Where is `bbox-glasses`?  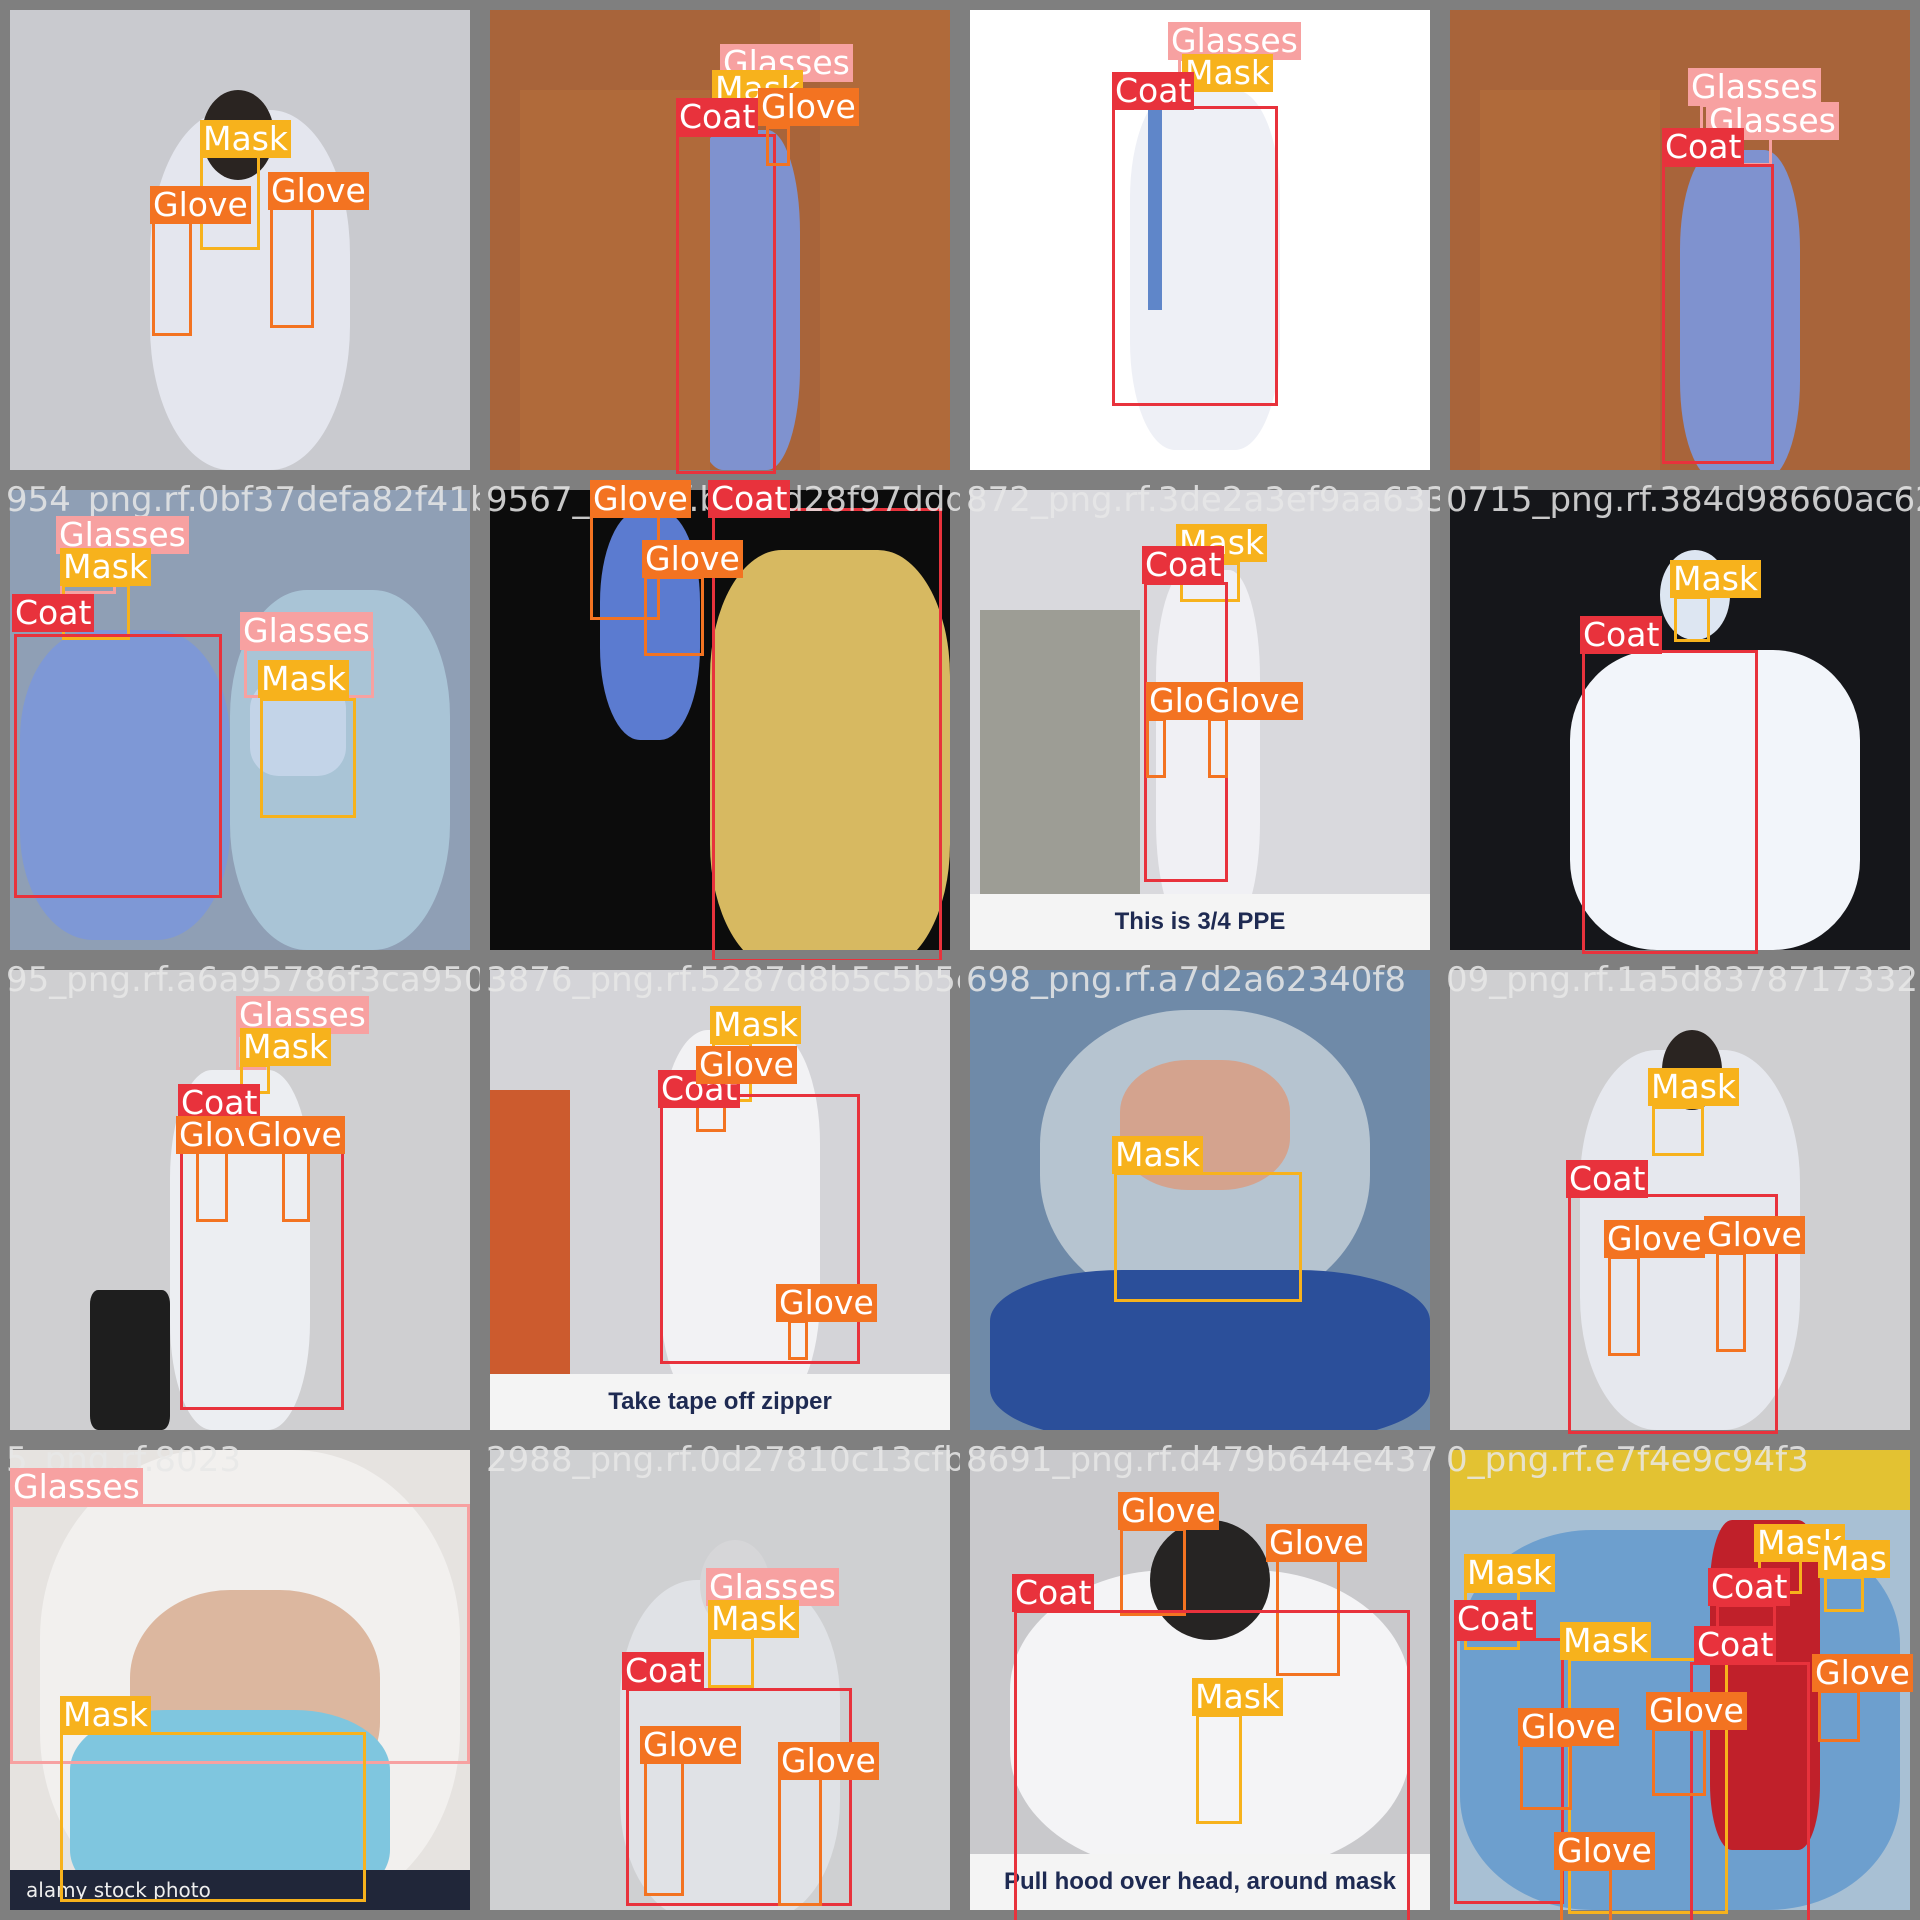 bbox-glasses is located at coordinates (240, 1634).